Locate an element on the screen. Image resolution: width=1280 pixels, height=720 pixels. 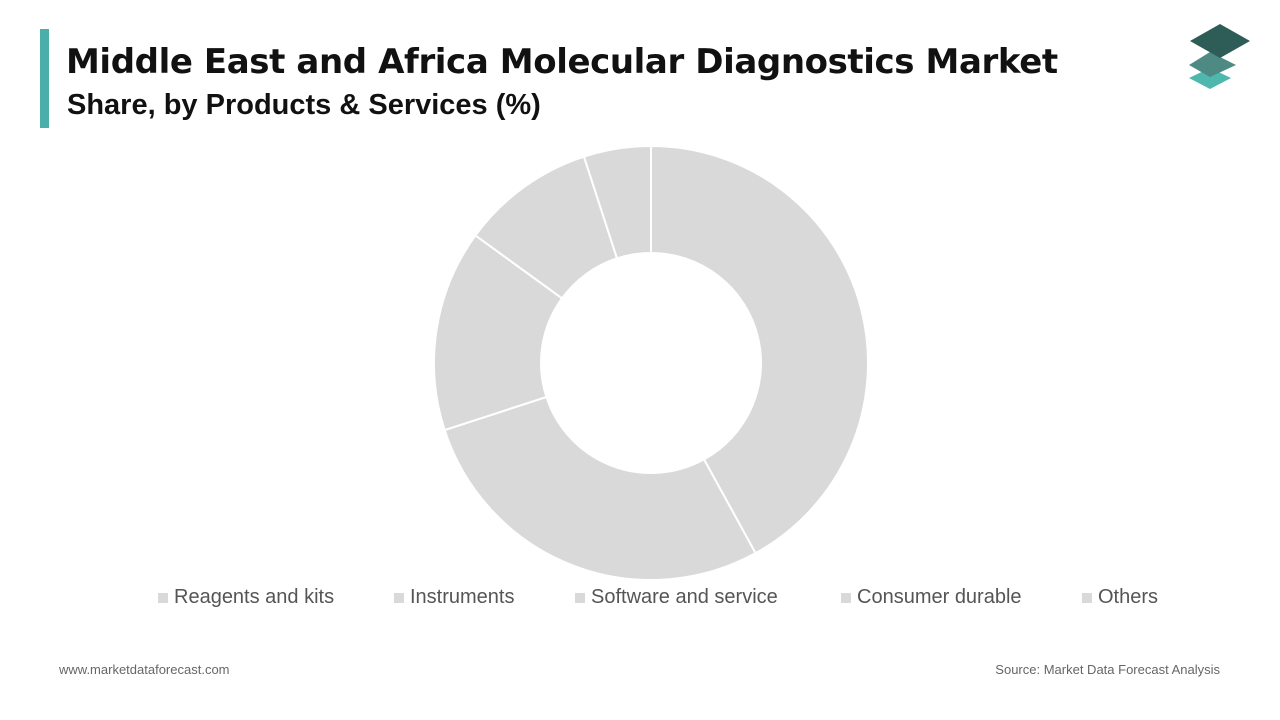
legend-label: Others is located at coordinates (1128, 597).